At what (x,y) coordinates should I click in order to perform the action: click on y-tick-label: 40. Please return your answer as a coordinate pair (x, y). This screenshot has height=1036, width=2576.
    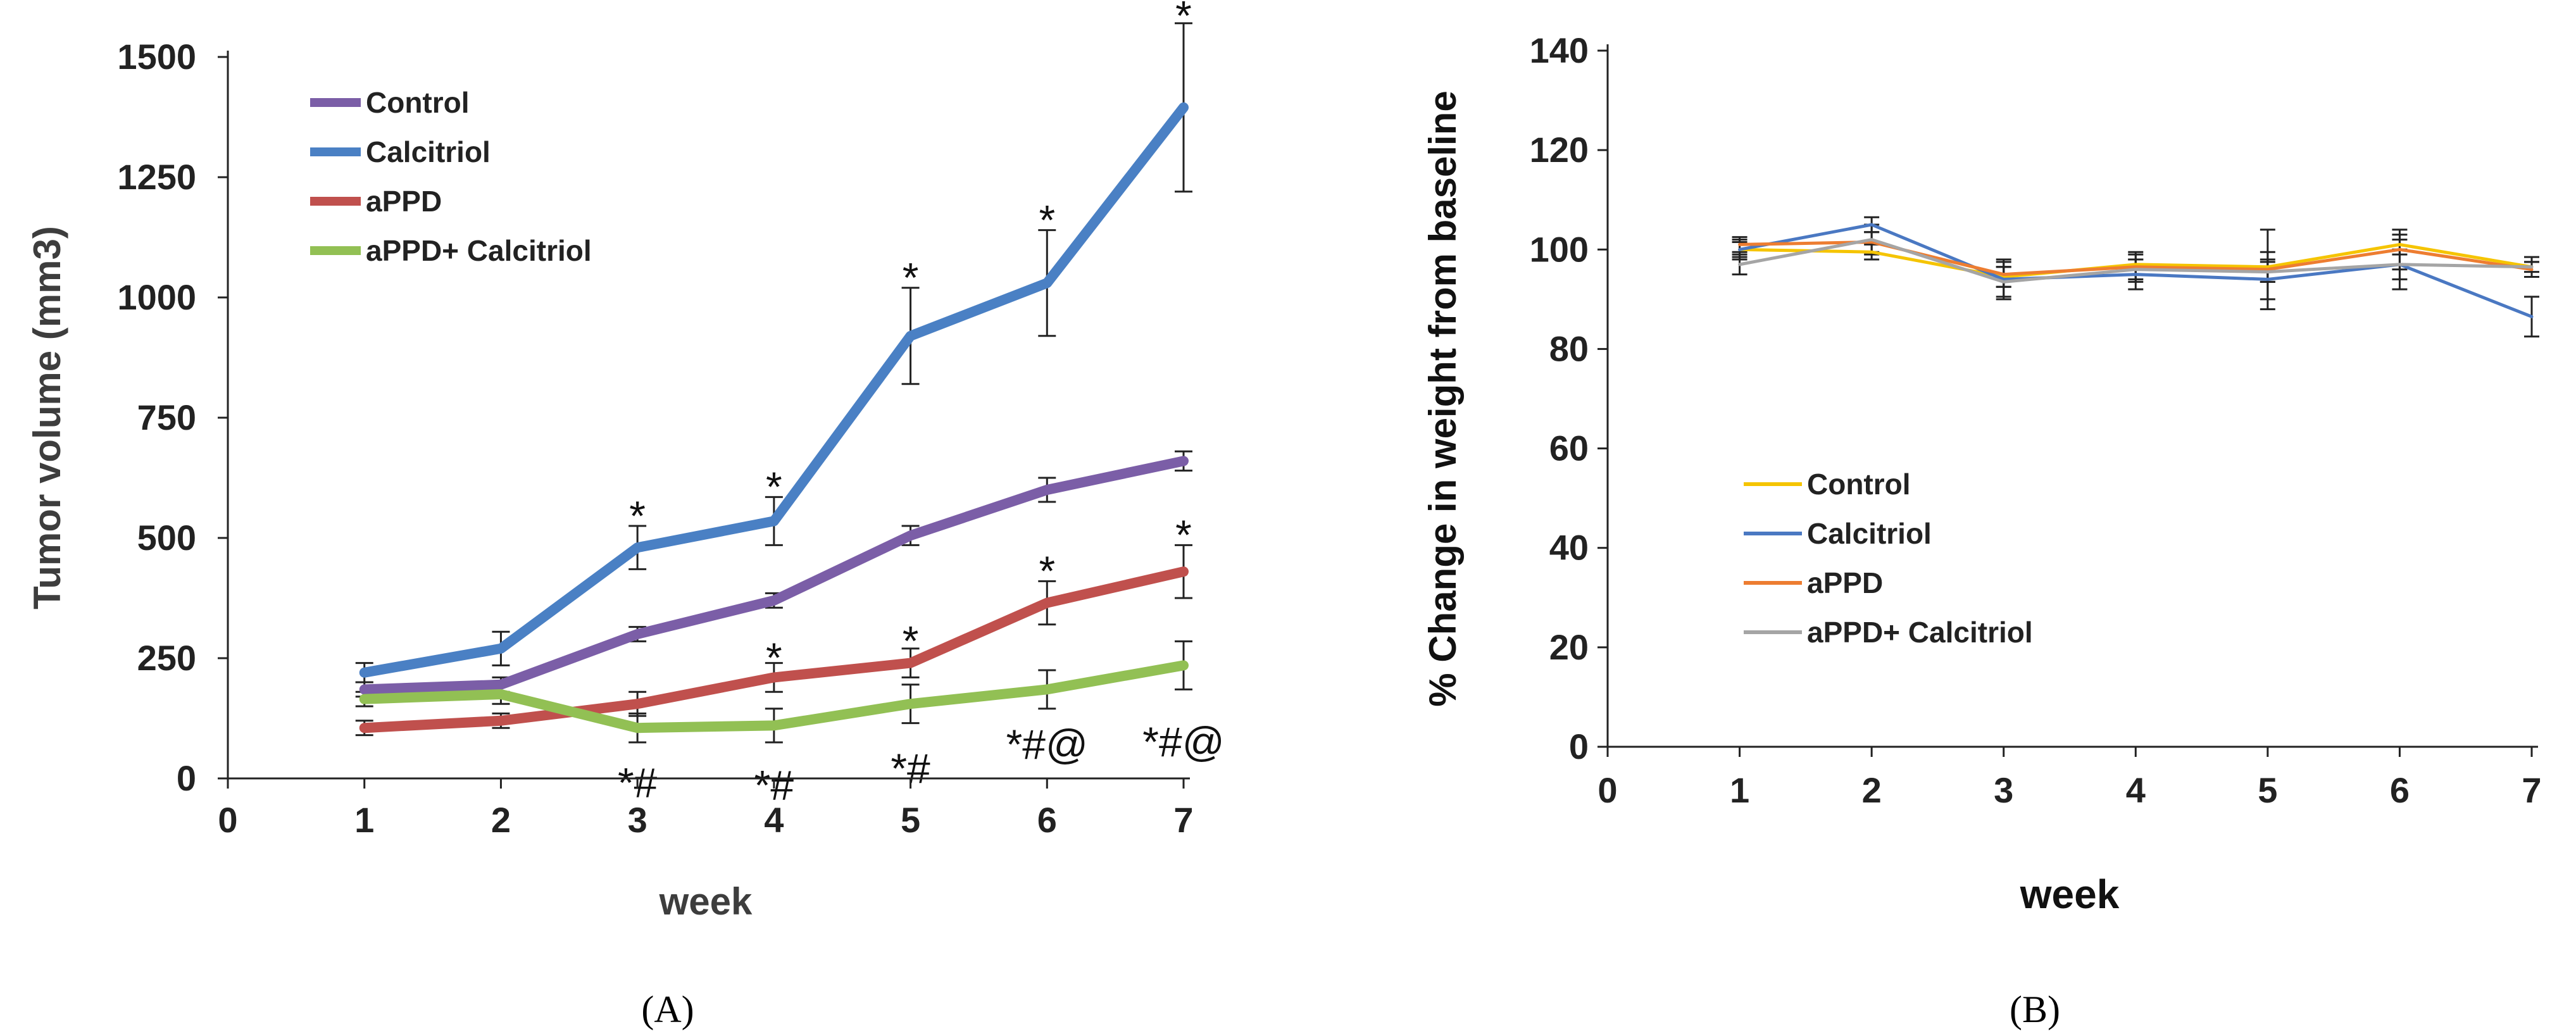
    Looking at the image, I should click on (1569, 548).